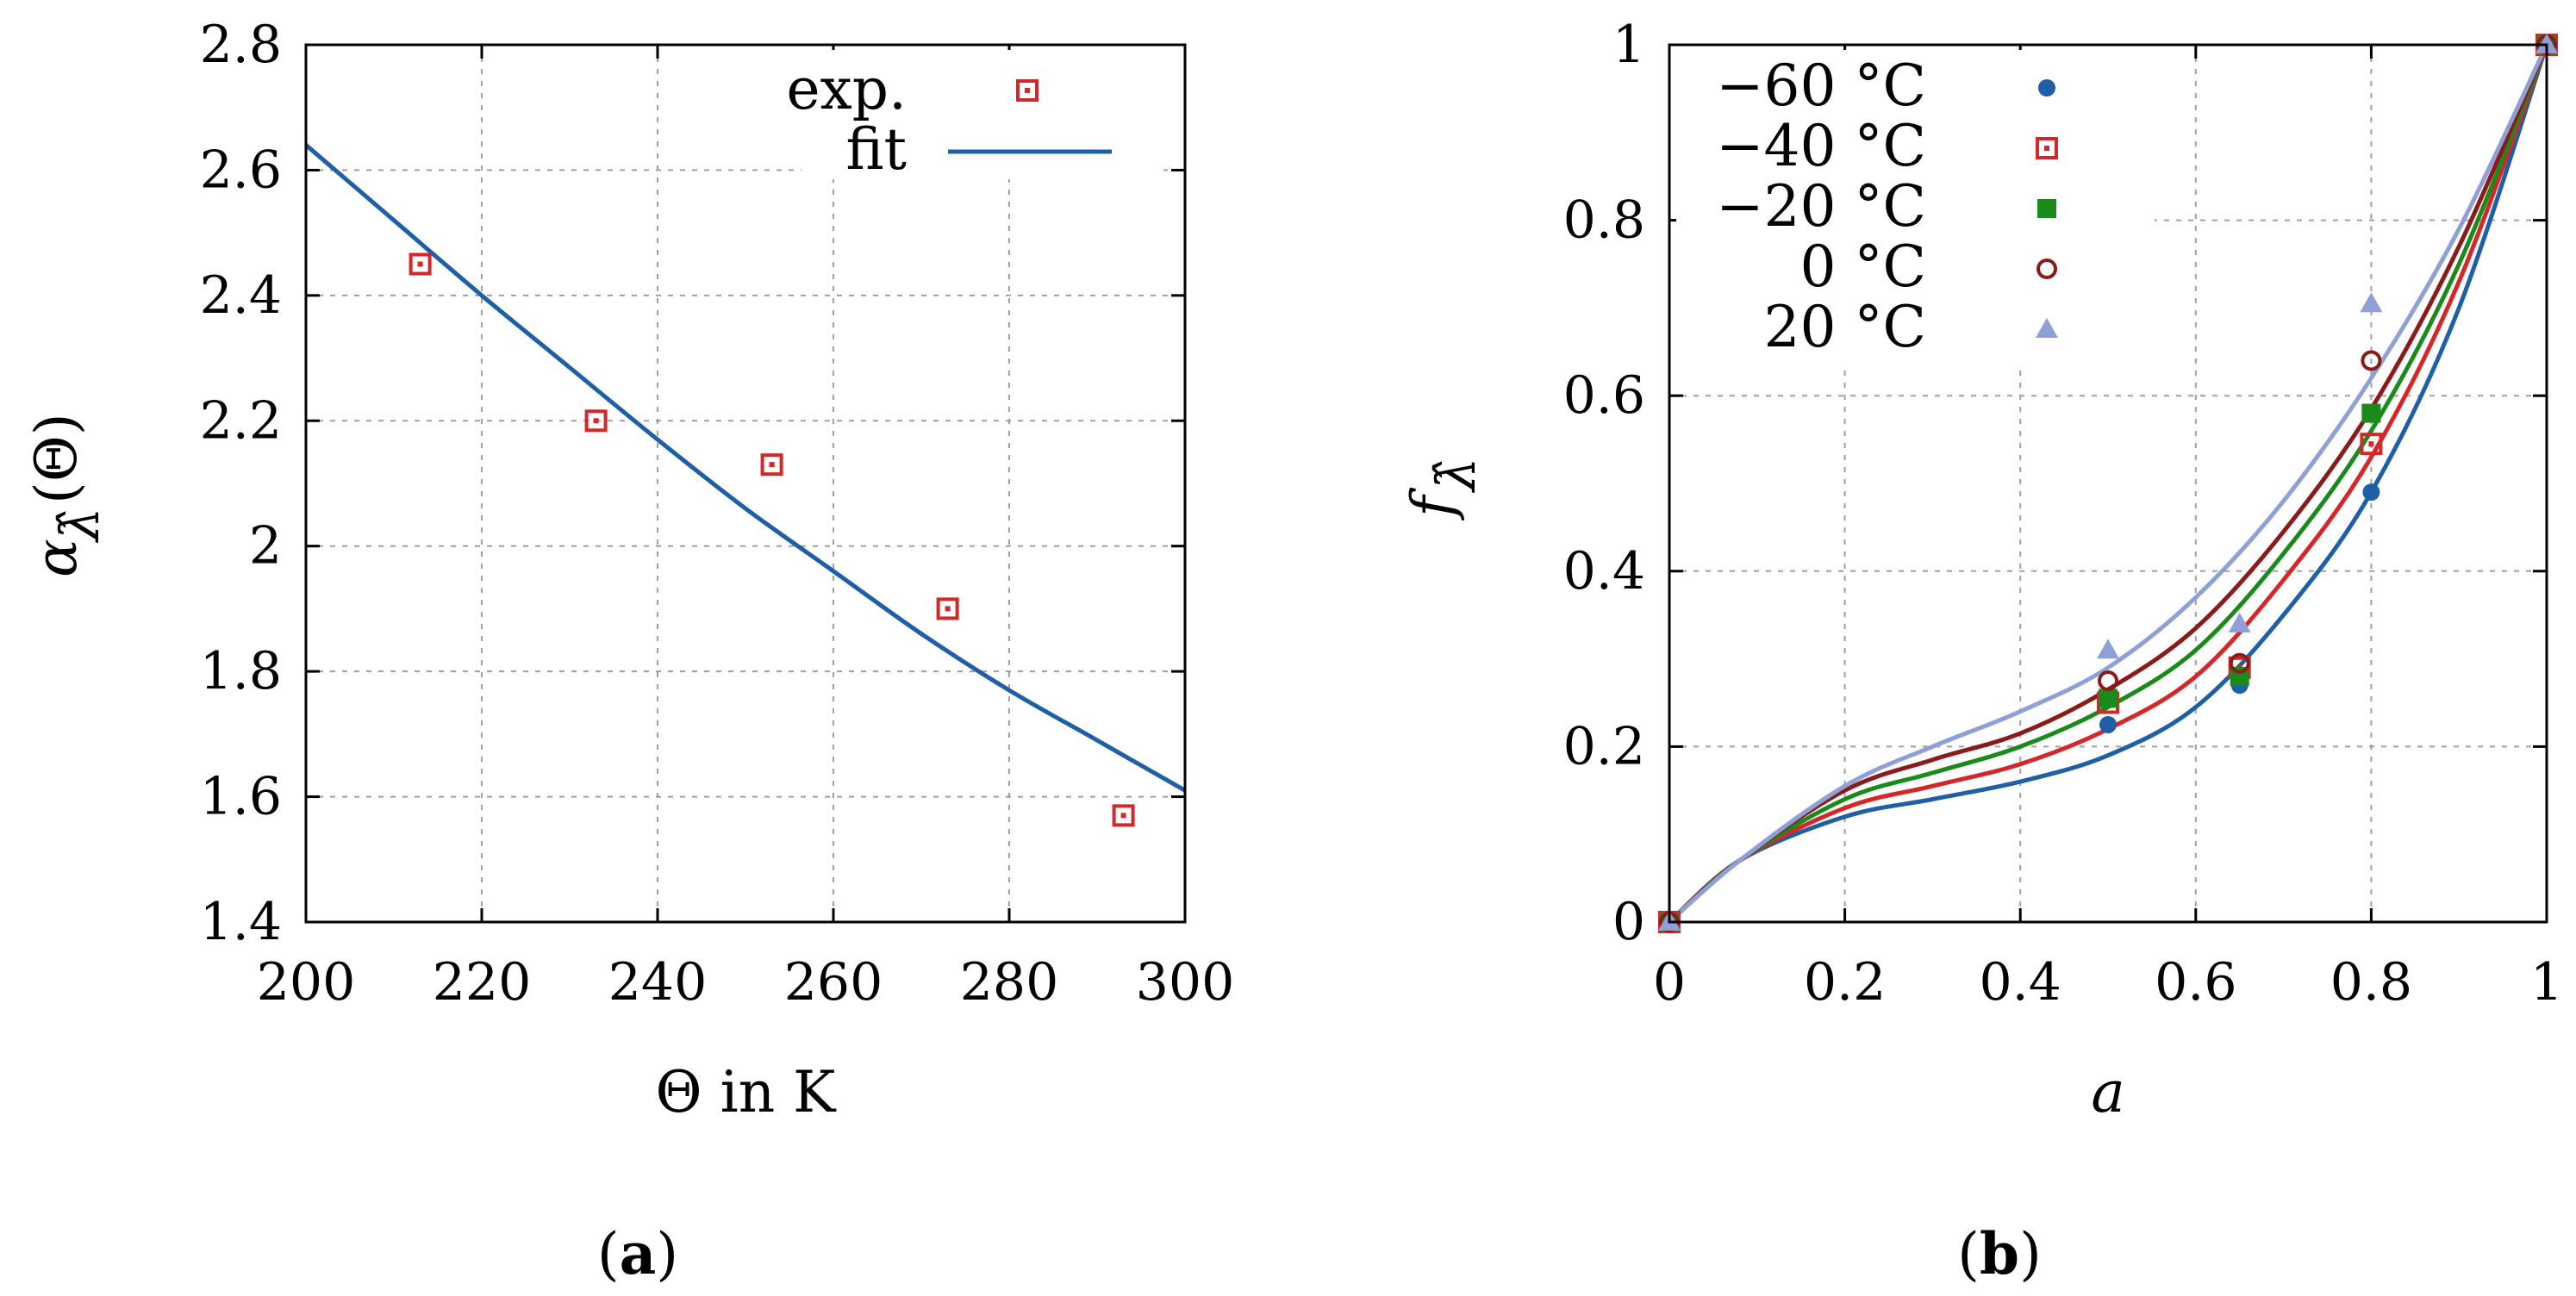  What do you see at coordinates (846, 89) in the screenshot?
I see `legend-label-exp: exp.` at bounding box center [846, 89].